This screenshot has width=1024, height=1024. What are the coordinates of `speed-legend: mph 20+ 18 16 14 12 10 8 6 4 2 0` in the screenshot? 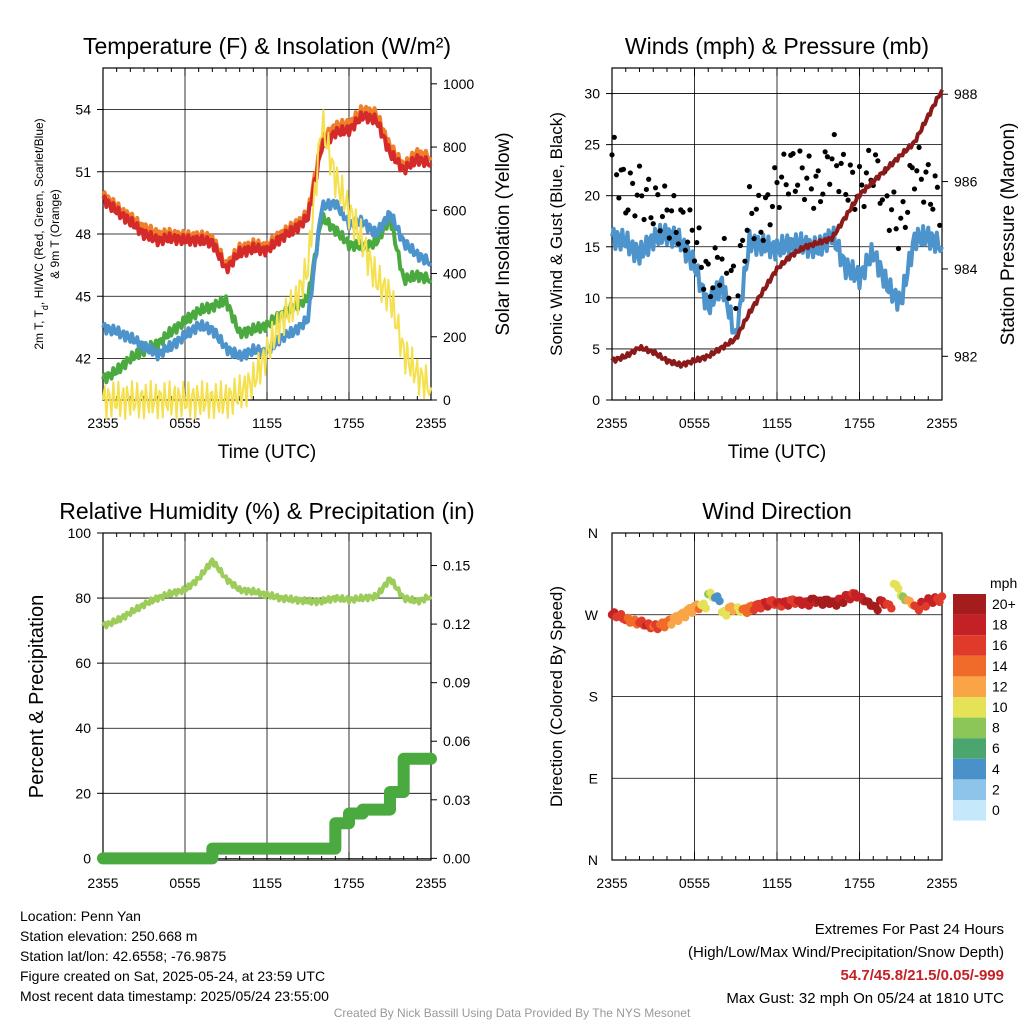 It's located at (985, 698).